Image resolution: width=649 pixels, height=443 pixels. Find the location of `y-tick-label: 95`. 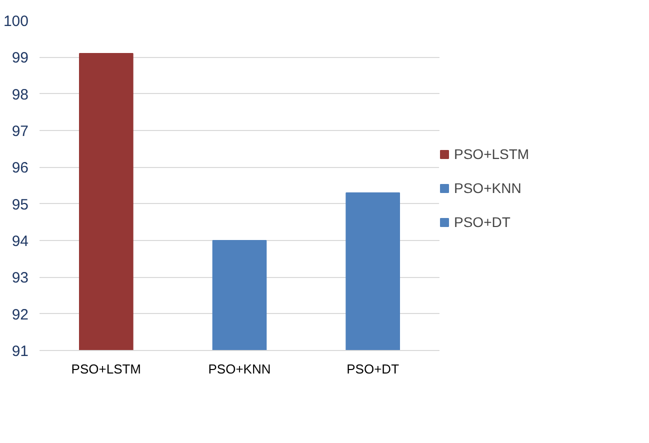

y-tick-label: 95 is located at coordinates (20, 205).